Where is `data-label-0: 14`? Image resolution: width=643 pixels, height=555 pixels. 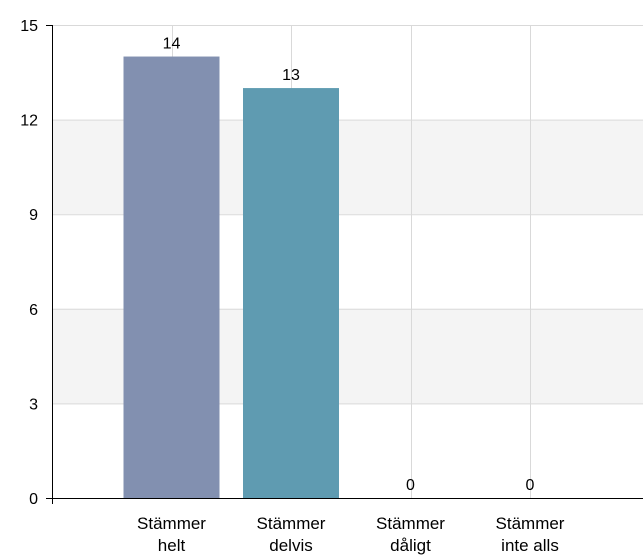
data-label-0: 14 is located at coordinates (172, 44).